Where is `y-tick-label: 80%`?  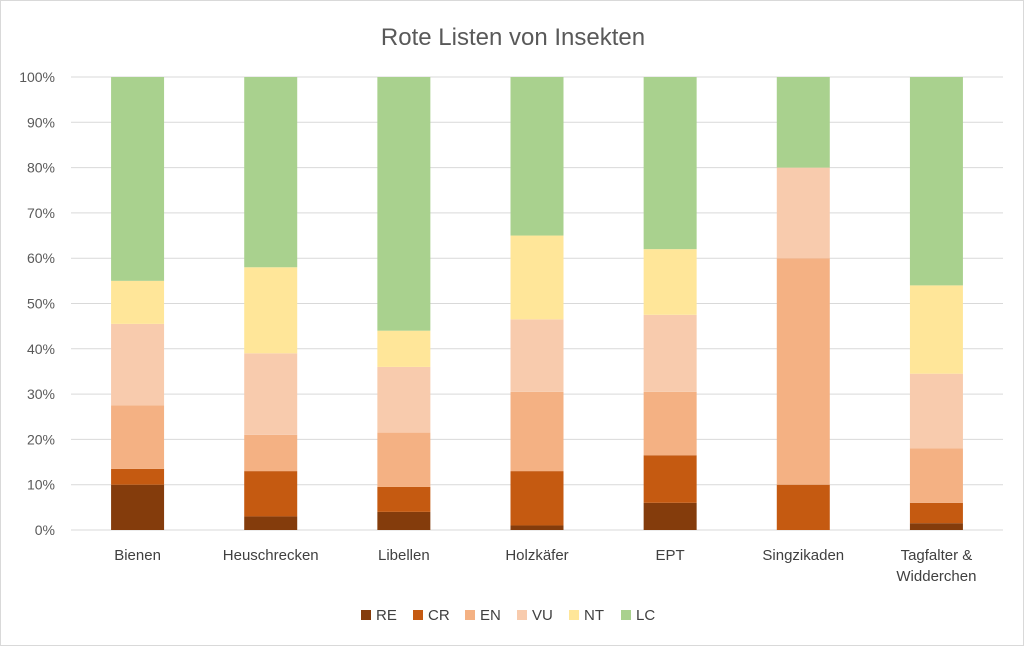 y-tick-label: 80% is located at coordinates (41, 168).